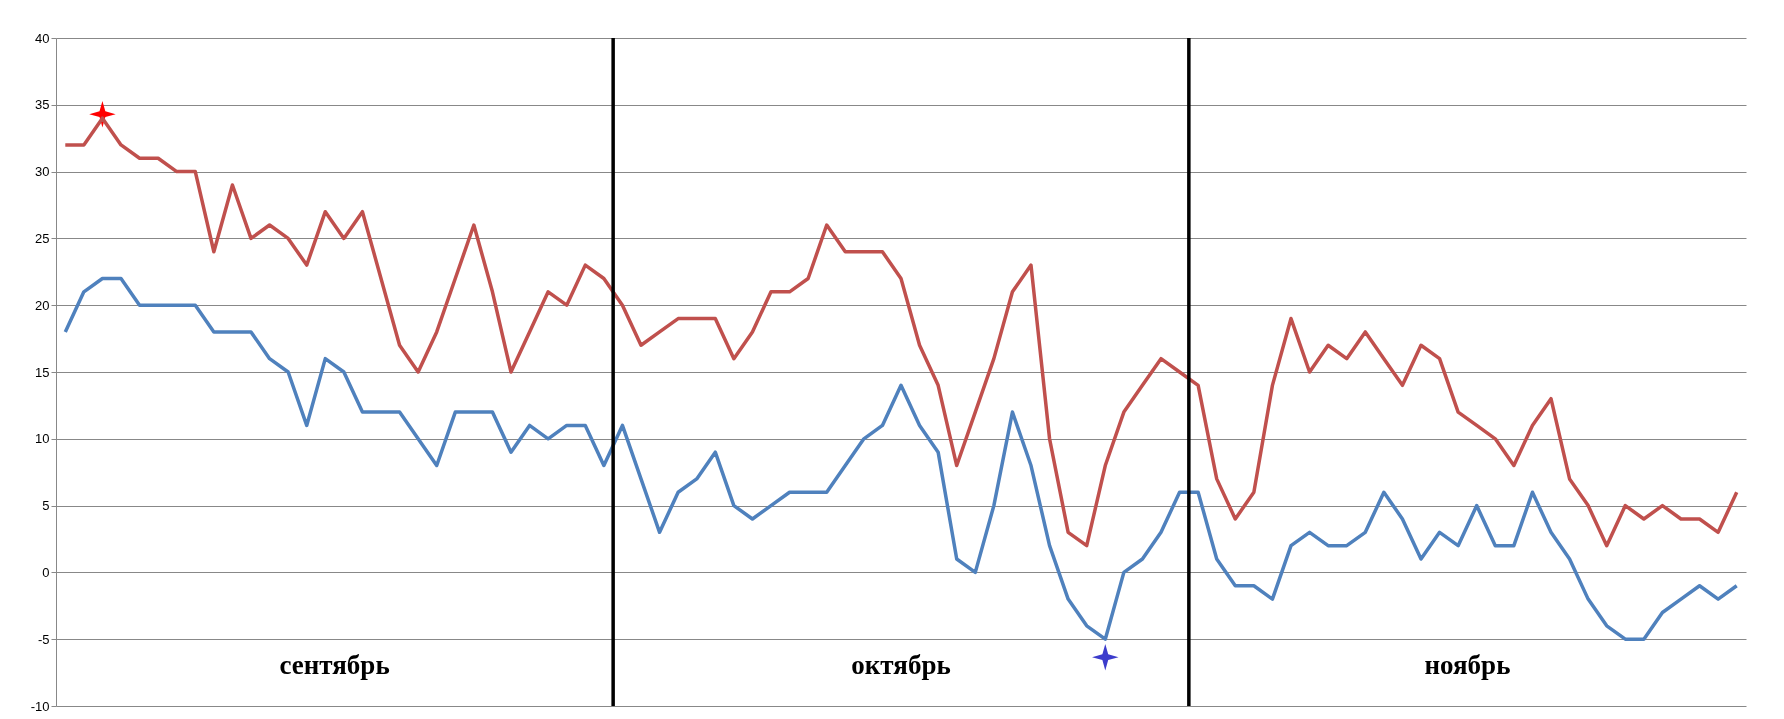 The image size is (1784, 719). What do you see at coordinates (42, 238) in the screenshot?
I see `y-tick-label: 25` at bounding box center [42, 238].